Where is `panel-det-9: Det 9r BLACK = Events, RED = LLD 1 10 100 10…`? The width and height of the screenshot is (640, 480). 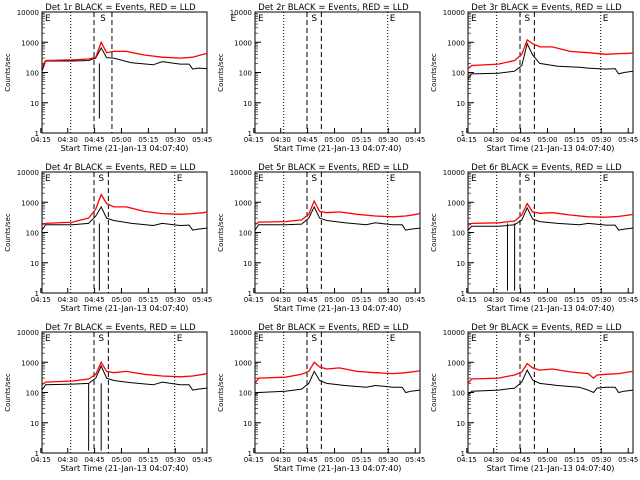 panel-det-9: Det 9r BLACK = Events, RED = LLD 1 10 100 10… is located at coordinates (534, 398).